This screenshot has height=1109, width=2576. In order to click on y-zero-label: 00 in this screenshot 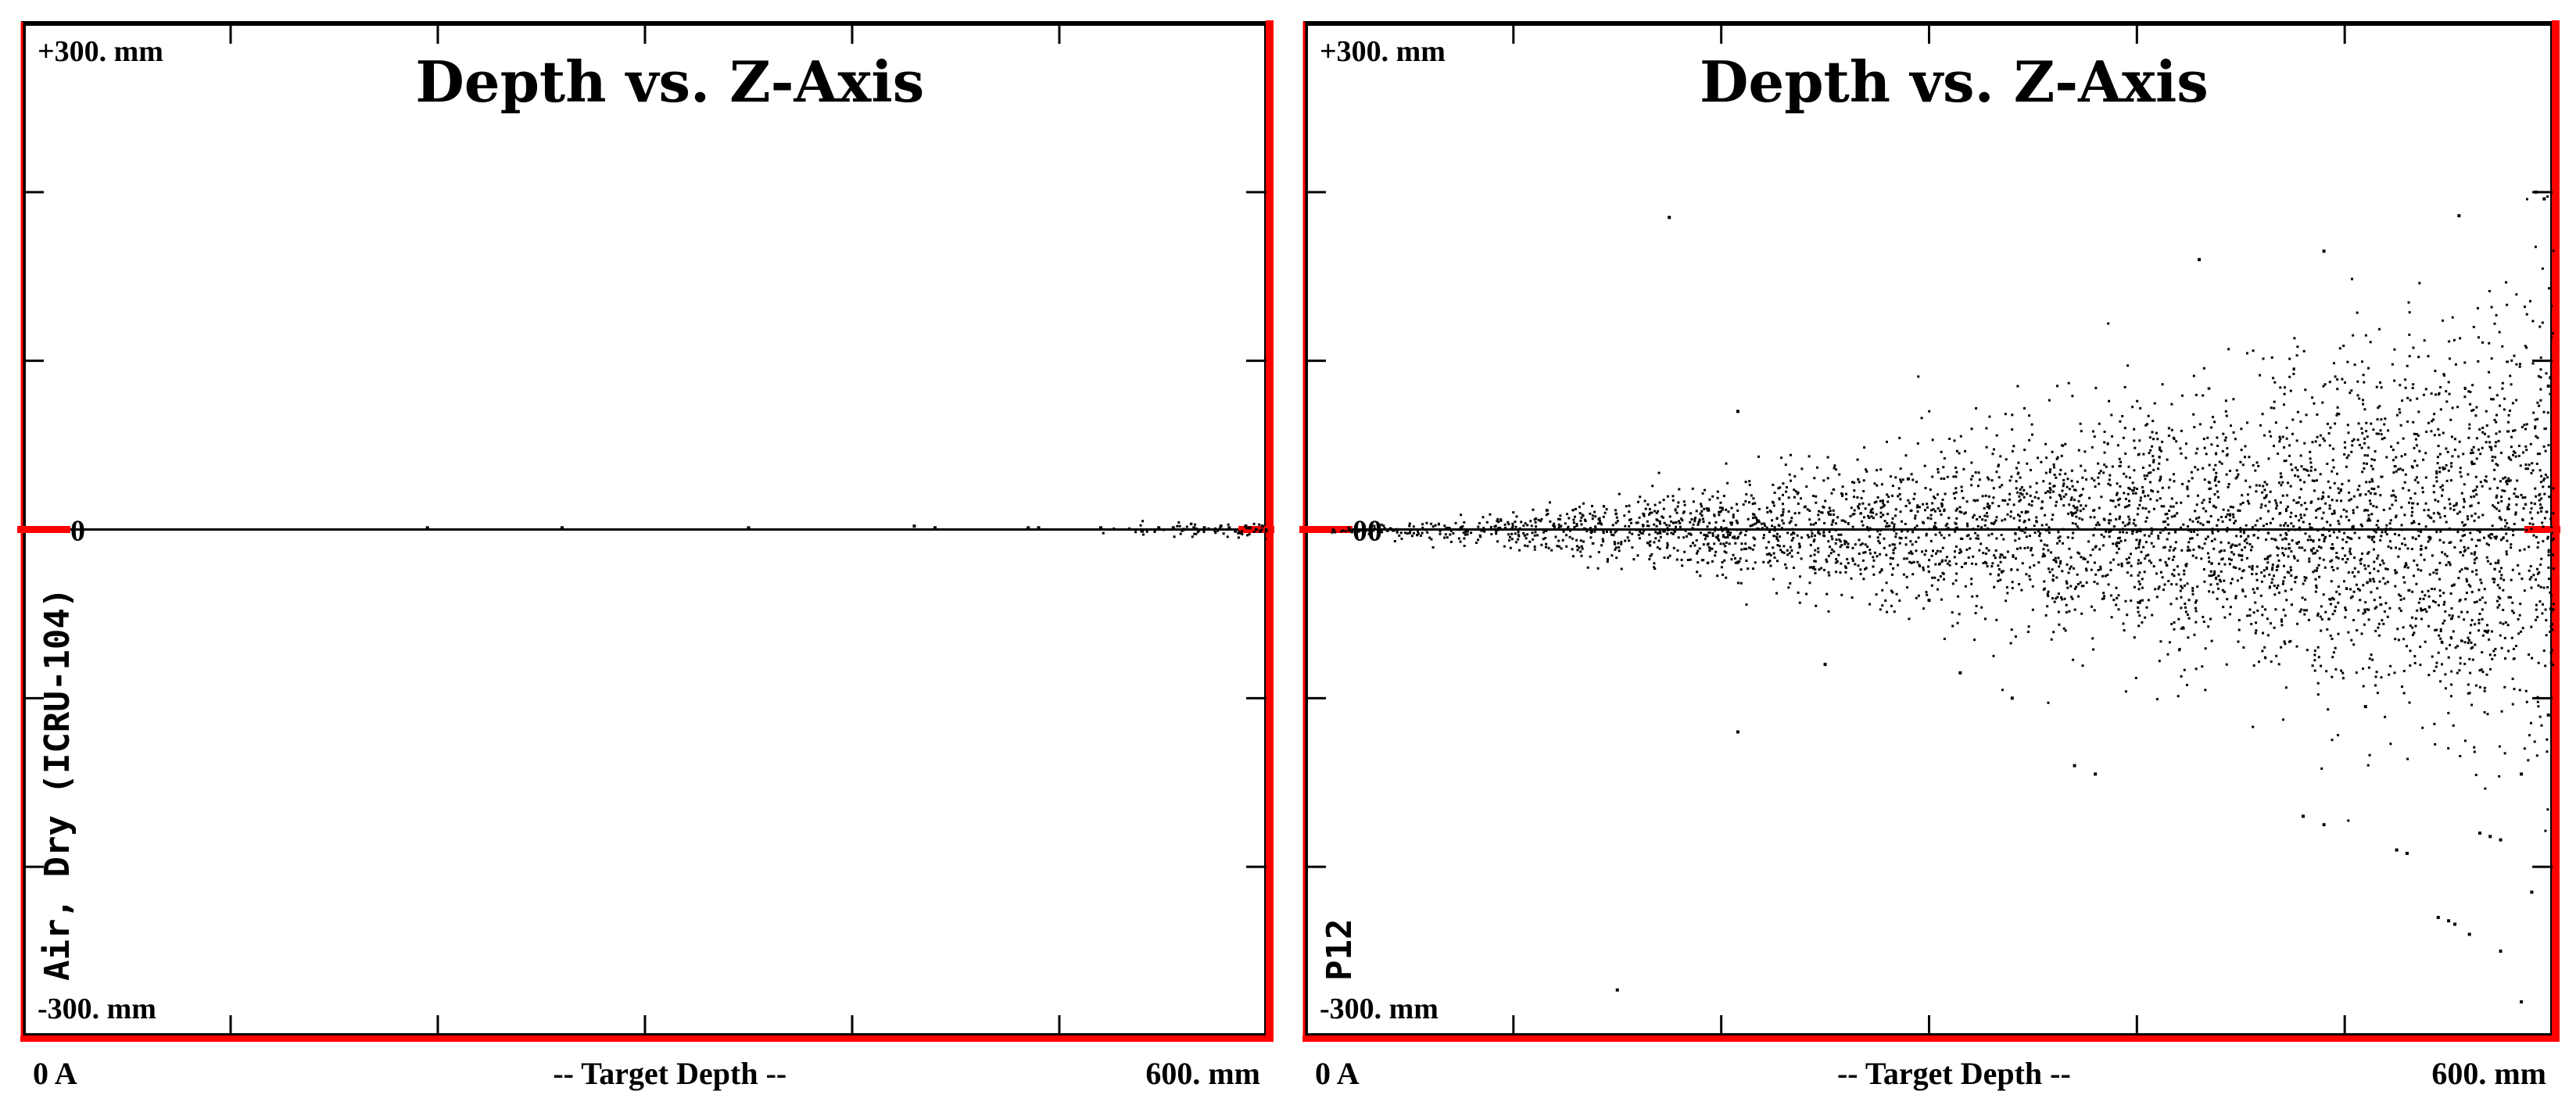, I will do `click(1367, 531)`.